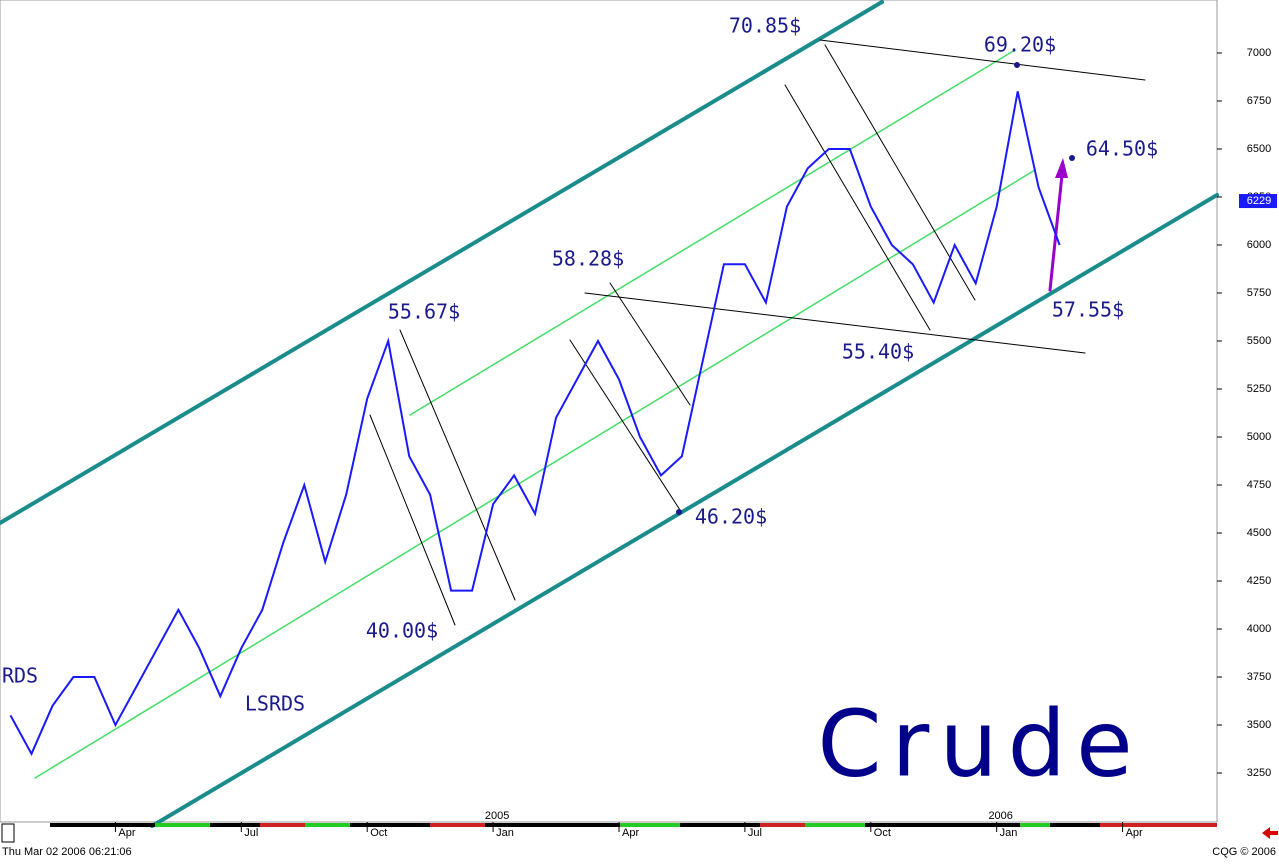 This screenshot has height=864, width=1279. I want to click on y-tick-label: 4500, so click(1259, 533).